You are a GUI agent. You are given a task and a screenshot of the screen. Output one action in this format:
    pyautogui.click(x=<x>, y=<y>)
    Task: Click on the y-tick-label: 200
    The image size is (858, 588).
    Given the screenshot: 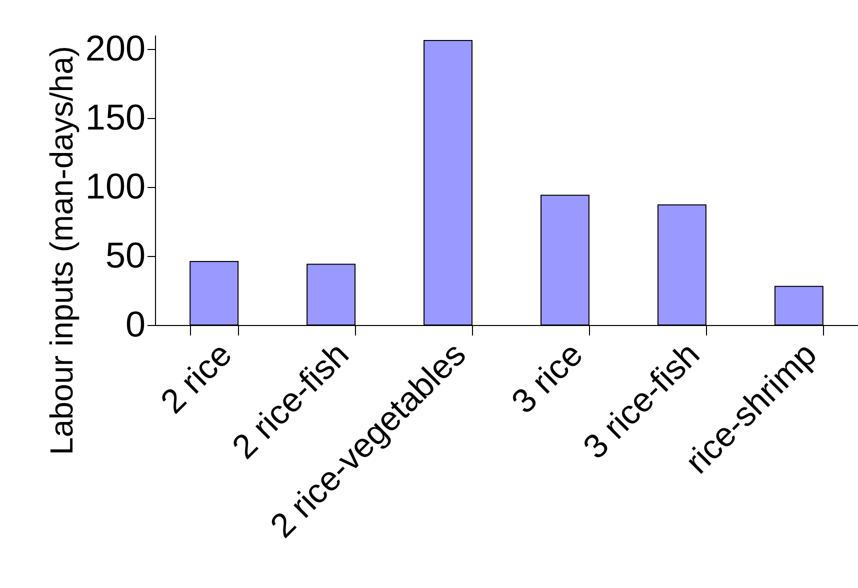 What is the action you would take?
    pyautogui.click(x=115, y=47)
    